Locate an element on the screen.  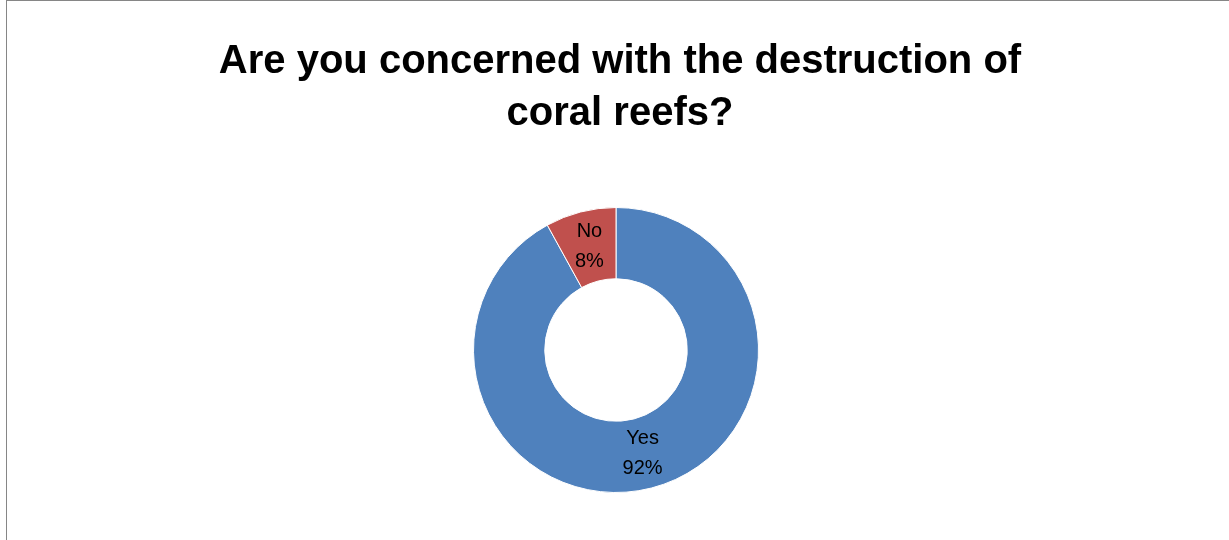
slice-label: No is located at coordinates (589, 230).